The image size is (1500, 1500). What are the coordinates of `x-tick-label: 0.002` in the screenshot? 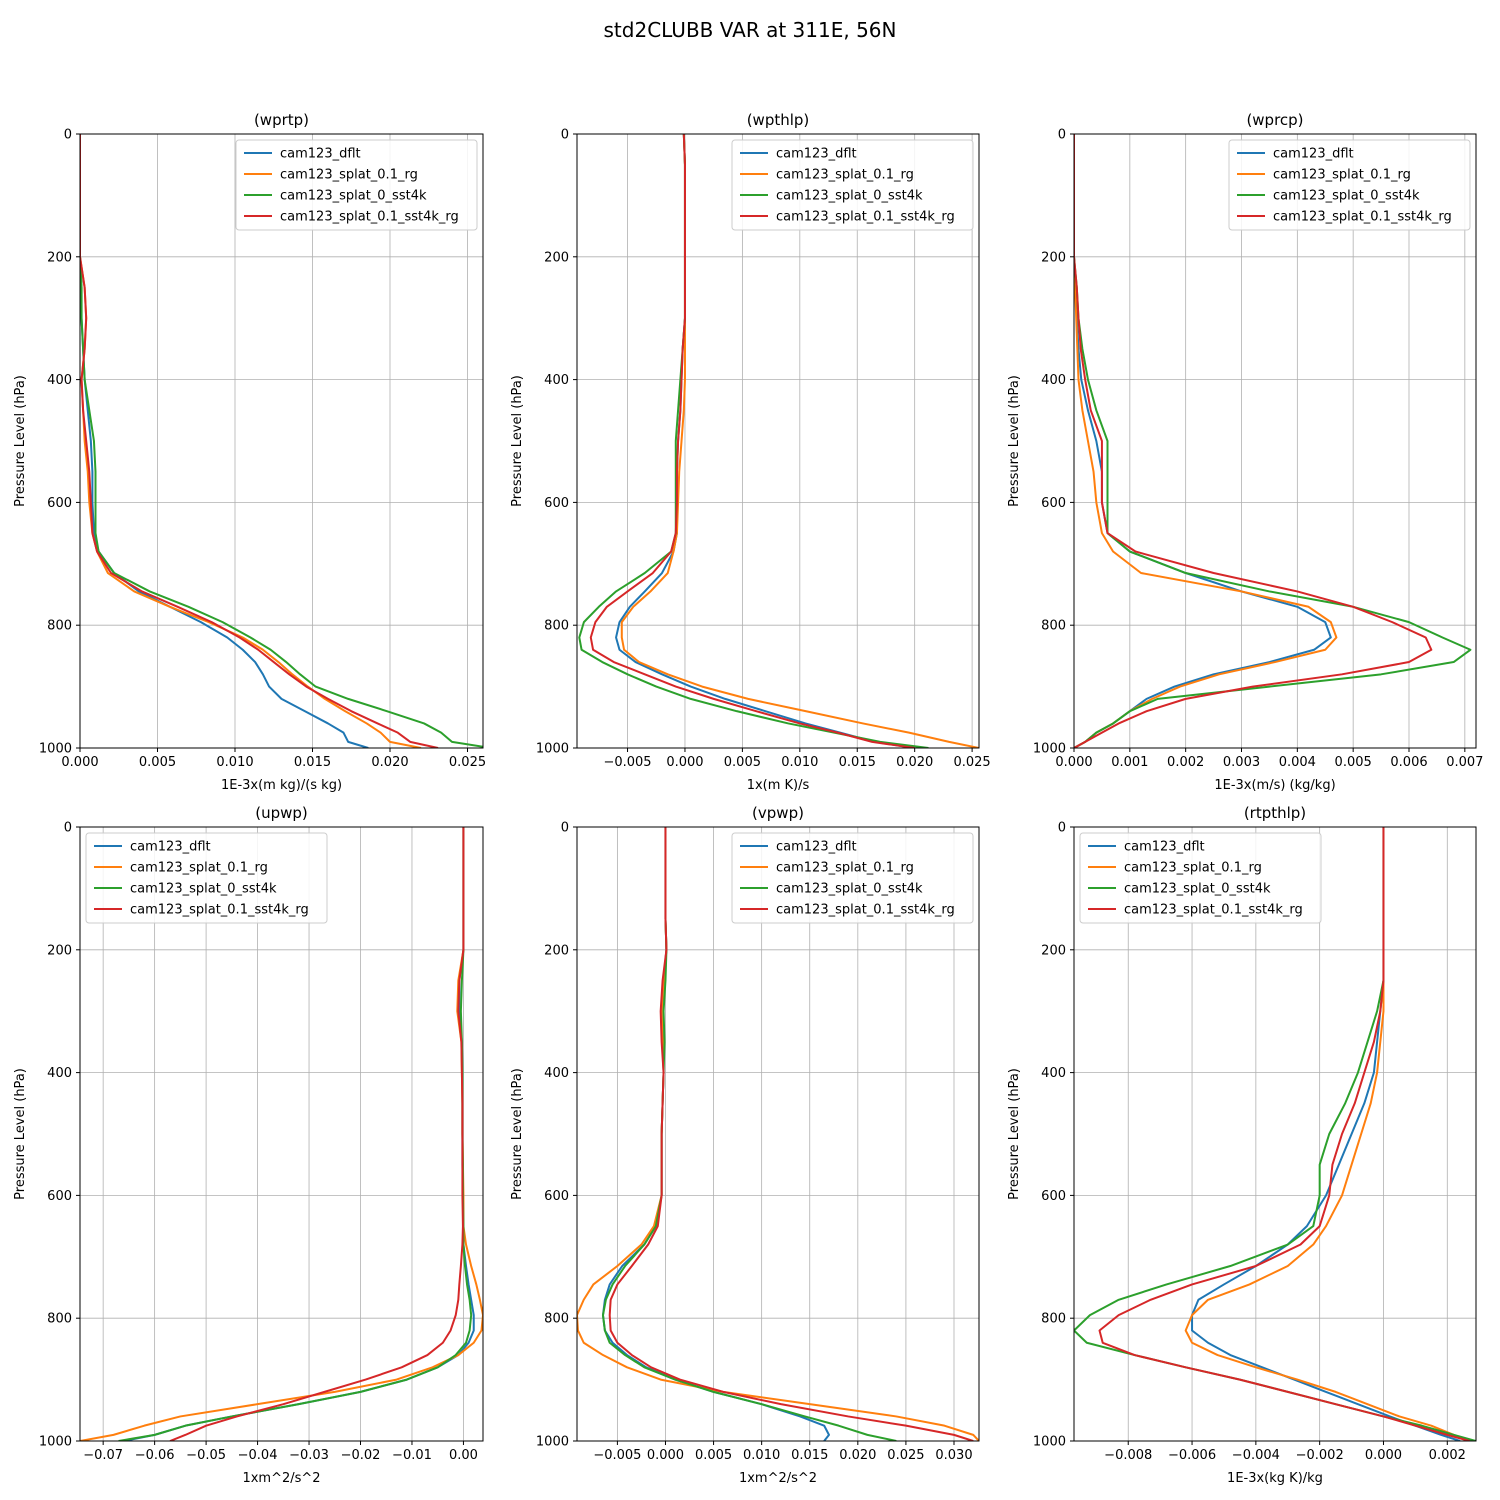 It's located at (1447, 1455).